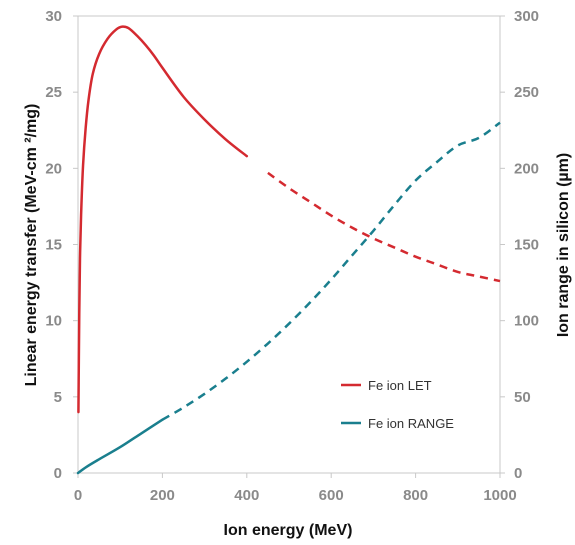 Image resolution: width=575 pixels, height=545 pixels. What do you see at coordinates (31, 245) in the screenshot?
I see `y-axis-left-title: Linear energy transfer (MeV-cm ²/mg)` at bounding box center [31, 245].